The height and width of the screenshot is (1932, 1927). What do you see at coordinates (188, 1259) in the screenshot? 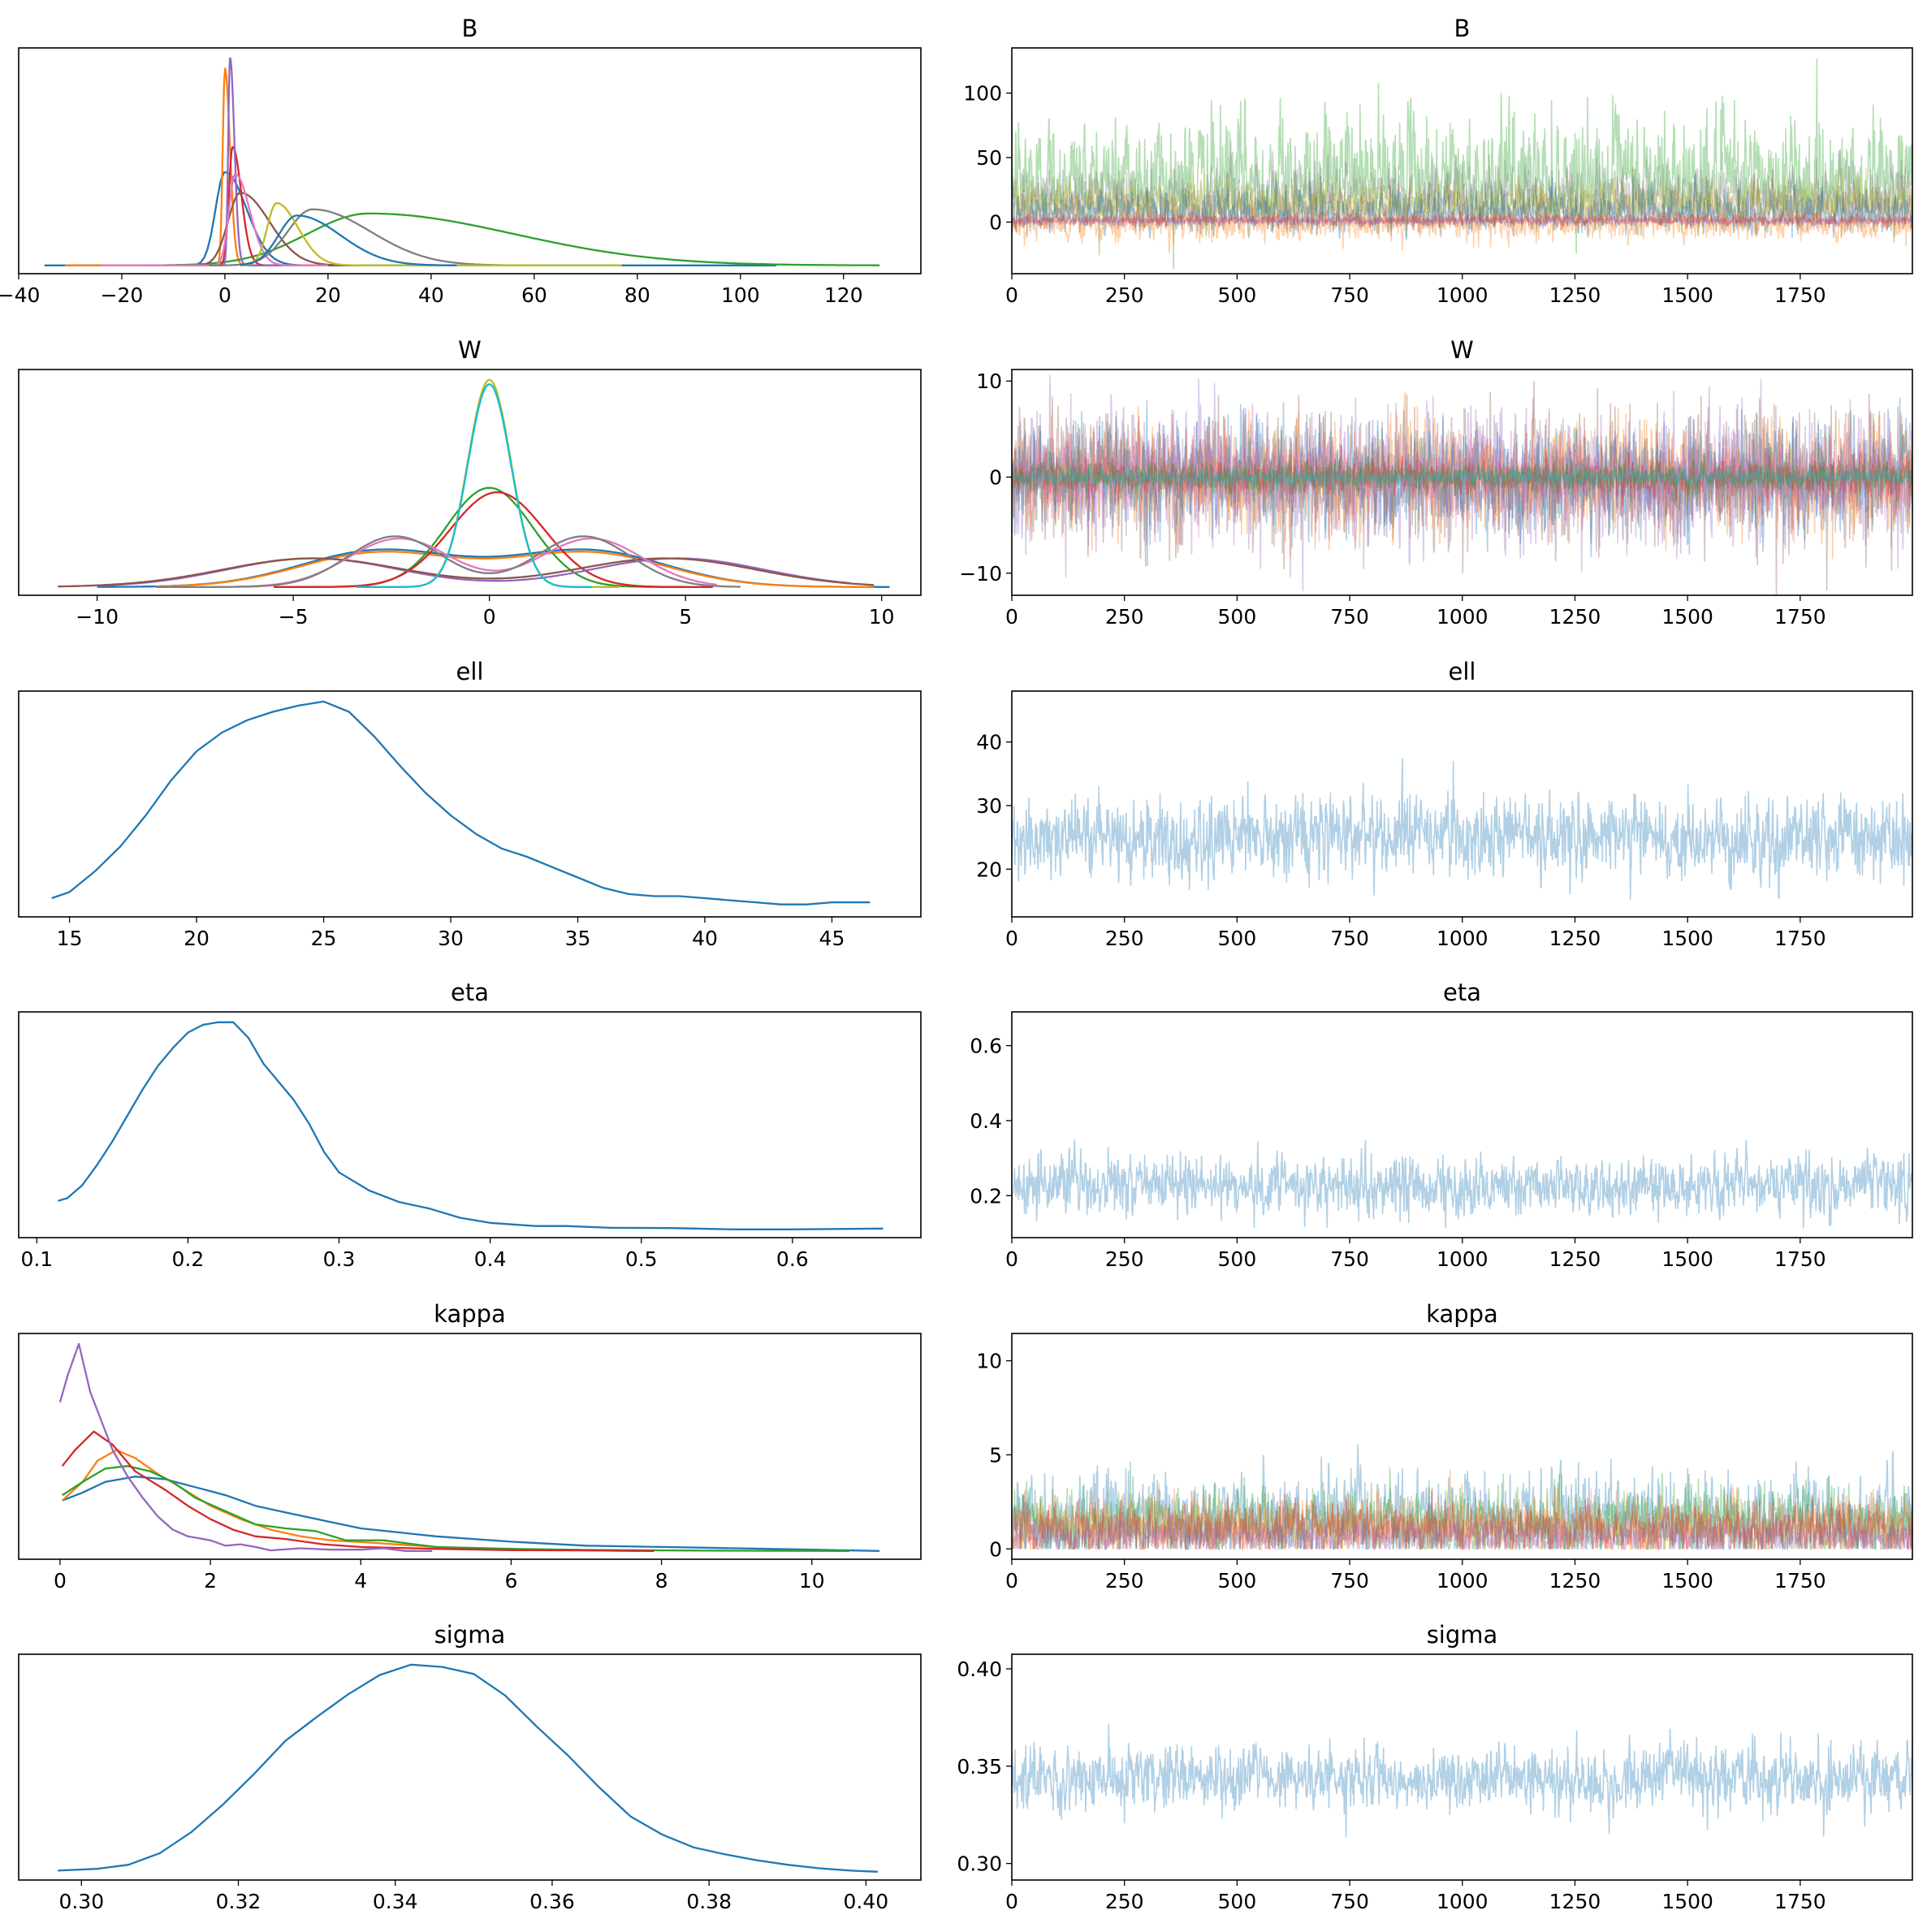
I see `density-eta-xtick-label: 0.2` at bounding box center [188, 1259].